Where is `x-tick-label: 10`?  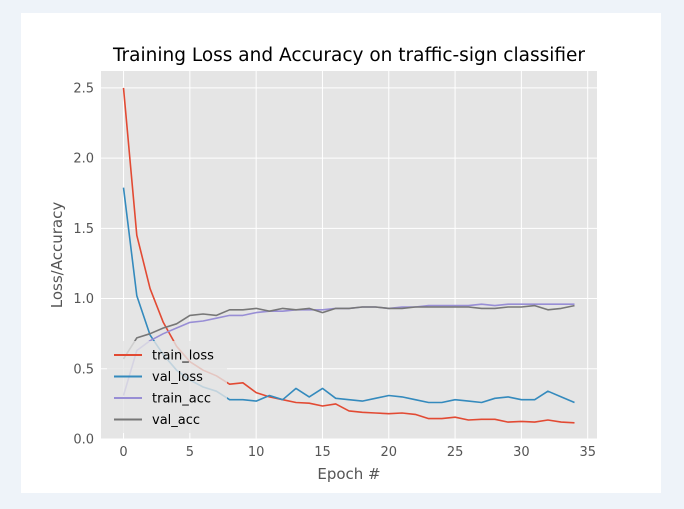 x-tick-label: 10 is located at coordinates (256, 452).